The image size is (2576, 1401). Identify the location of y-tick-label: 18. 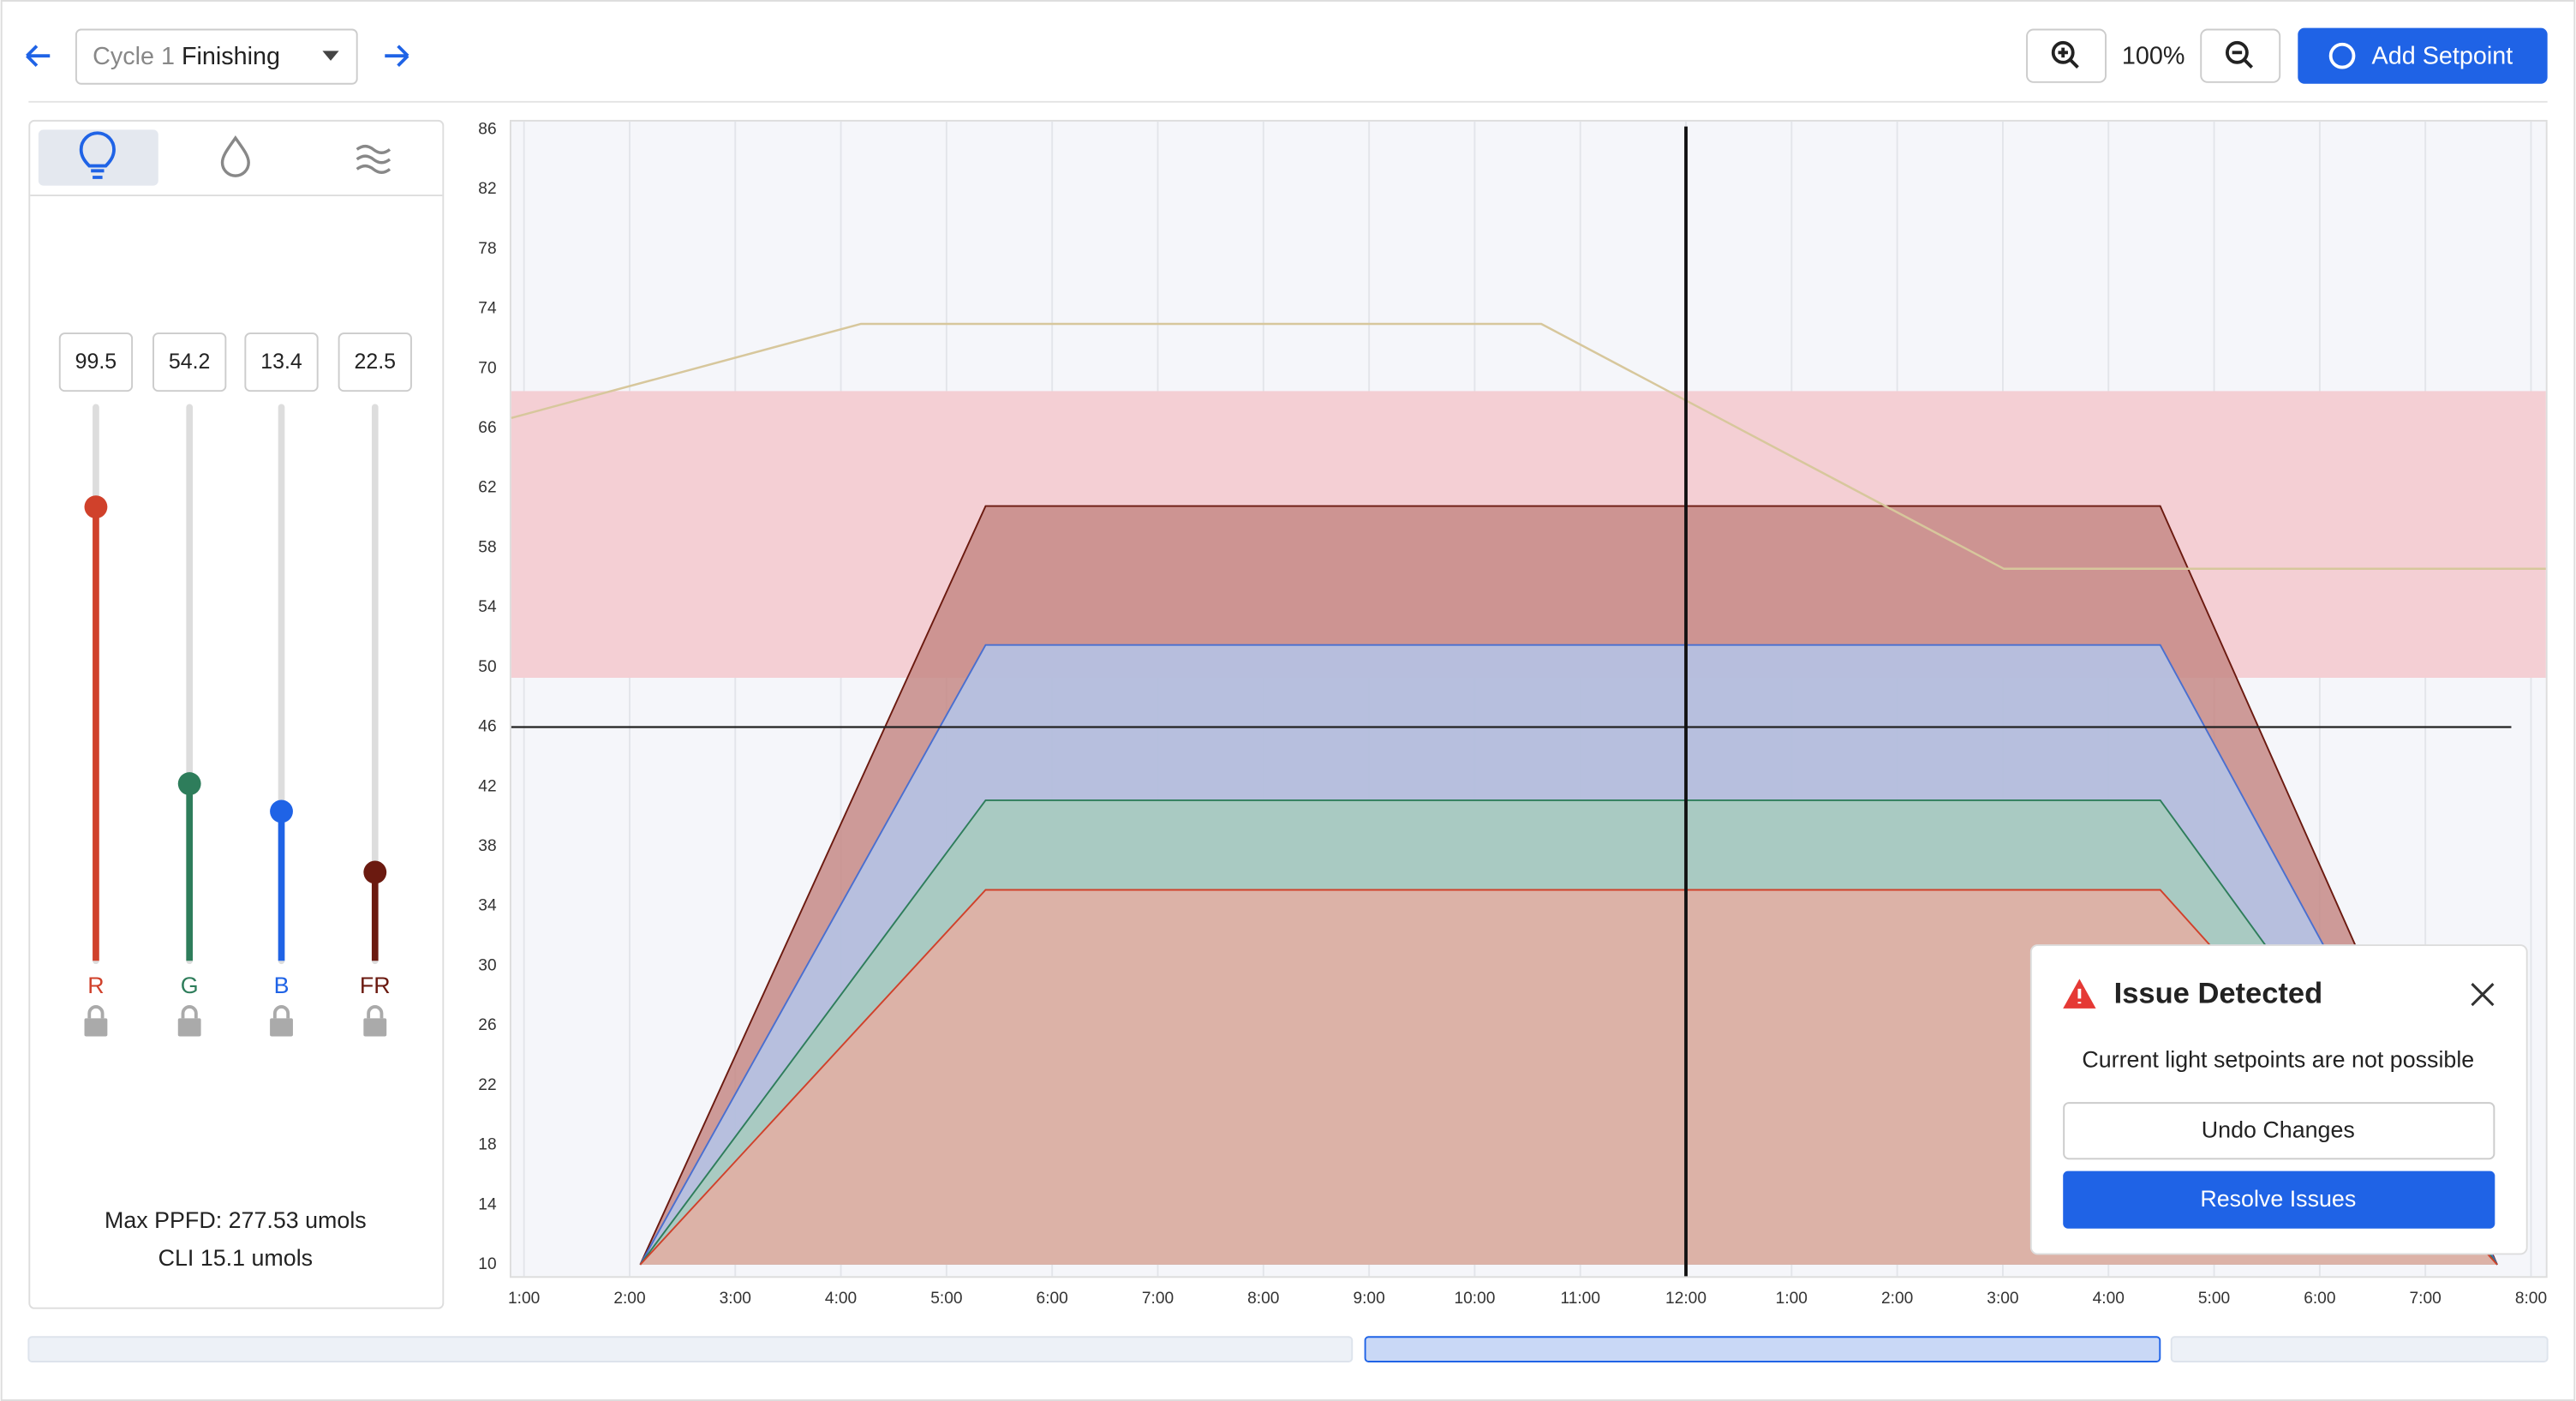
(487, 1145).